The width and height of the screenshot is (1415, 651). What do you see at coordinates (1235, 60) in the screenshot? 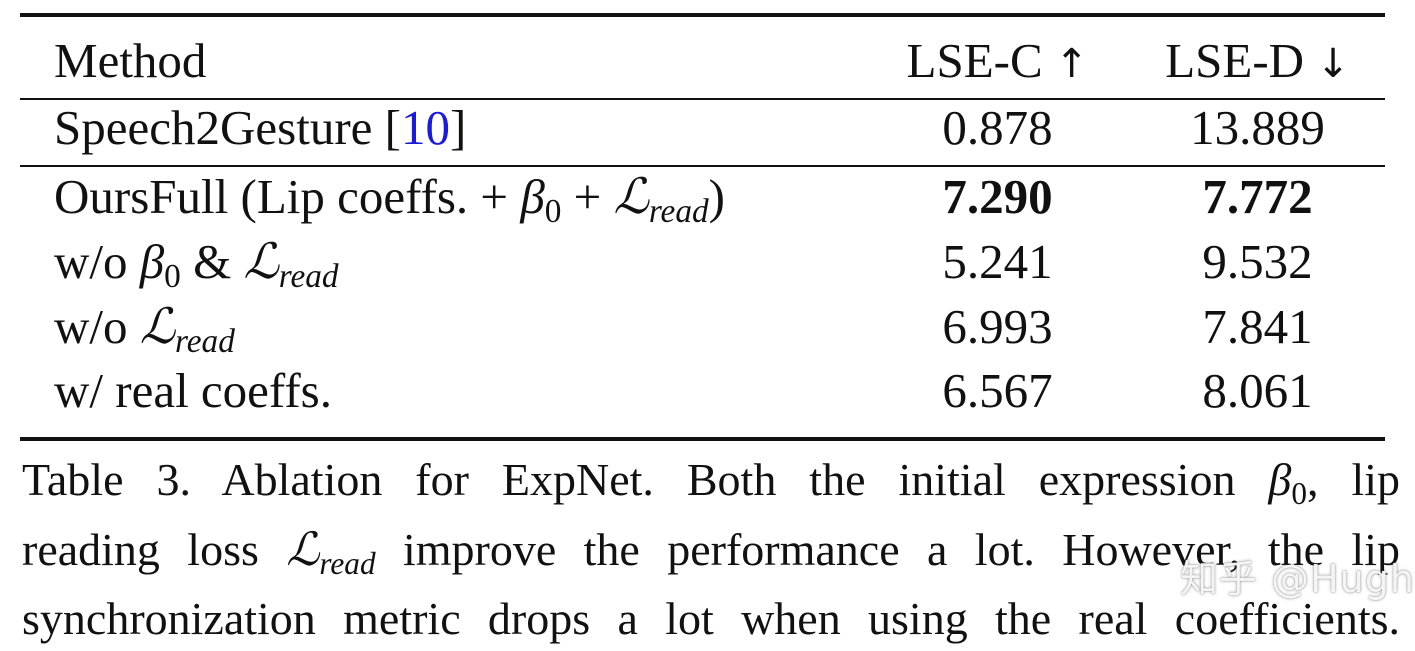
I see `header-lse-d-label: LSE-D` at bounding box center [1235, 60].